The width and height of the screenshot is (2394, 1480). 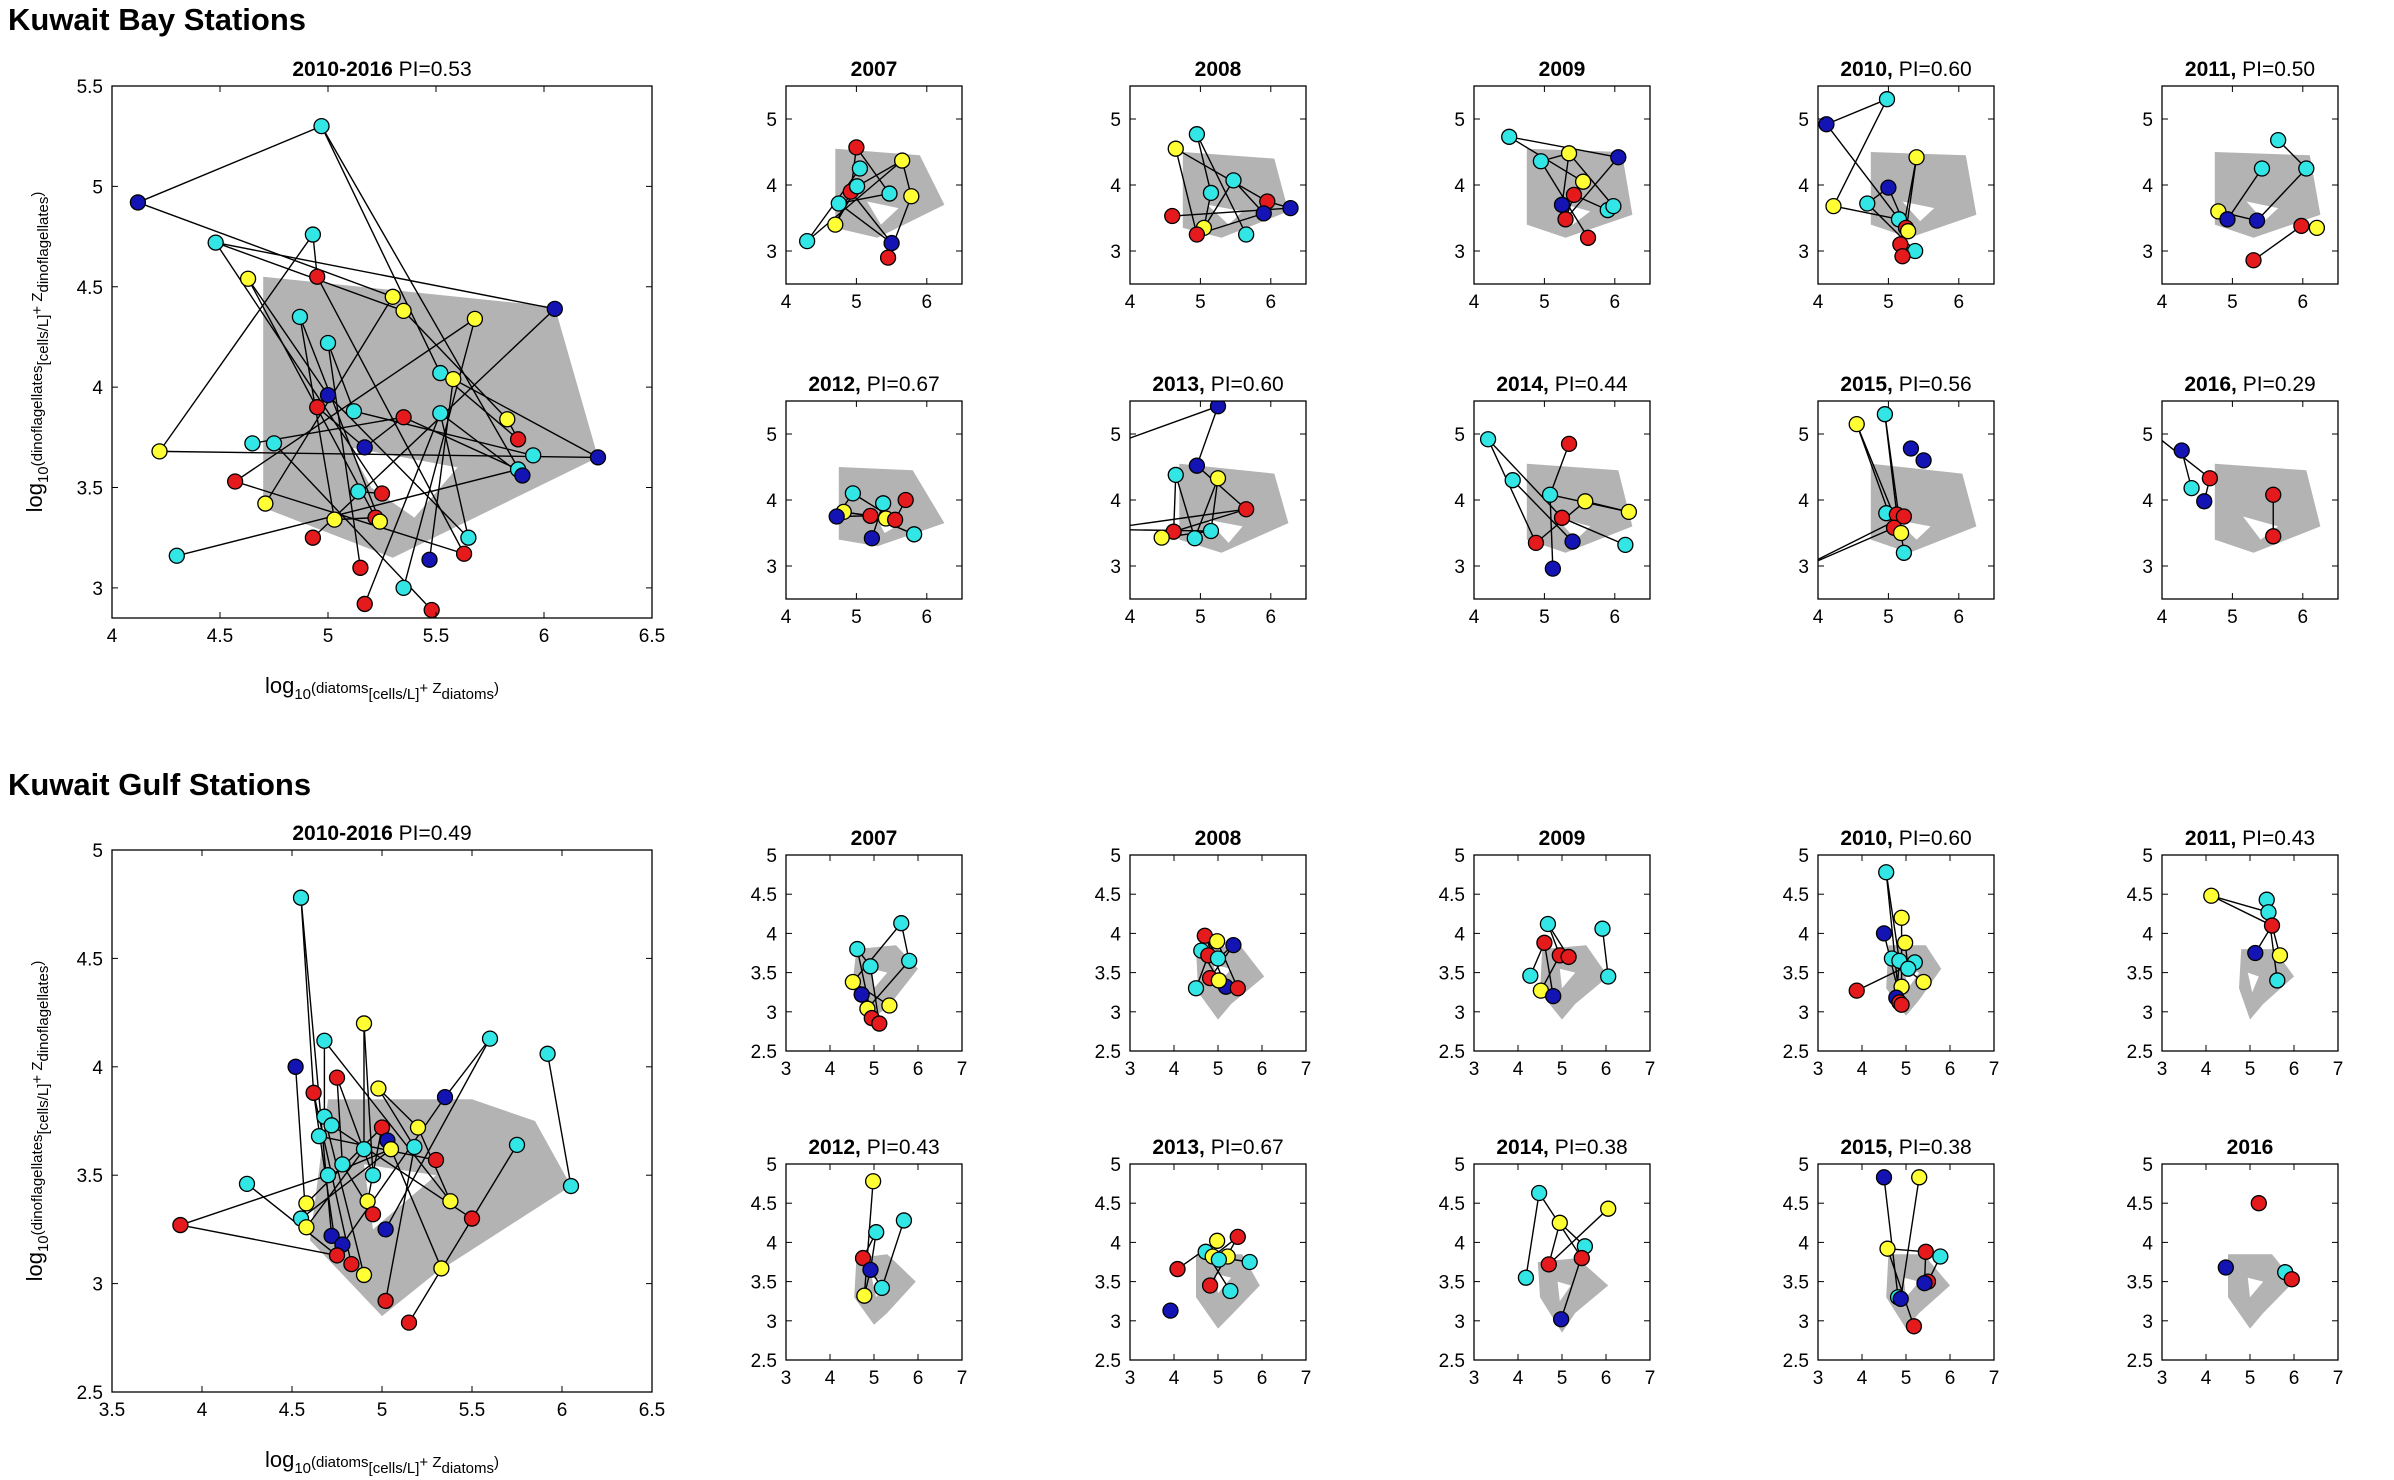 I want to click on x-label-sub: diatoms, so click(x=468, y=1468).